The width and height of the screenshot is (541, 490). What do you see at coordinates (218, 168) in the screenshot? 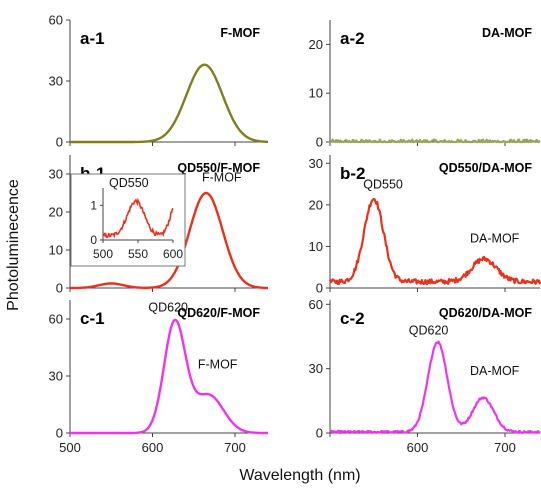
I see `panel-title: QD550/F-MOF` at bounding box center [218, 168].